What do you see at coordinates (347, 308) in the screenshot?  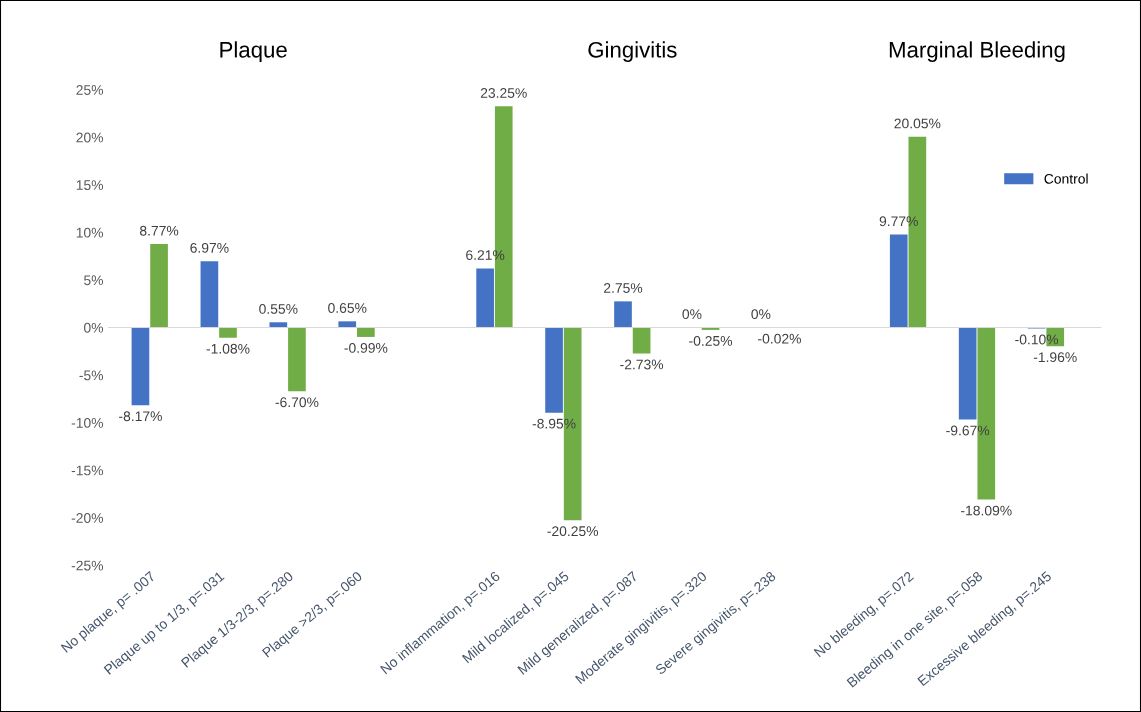 I see `data-label: 0.65%` at bounding box center [347, 308].